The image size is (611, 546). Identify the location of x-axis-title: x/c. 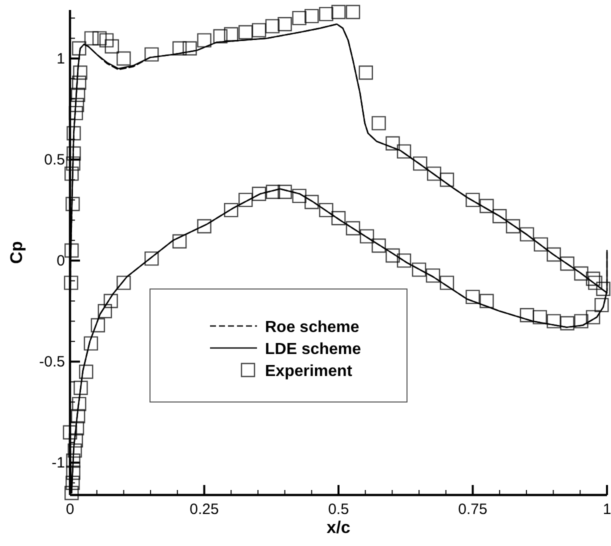
(338, 527).